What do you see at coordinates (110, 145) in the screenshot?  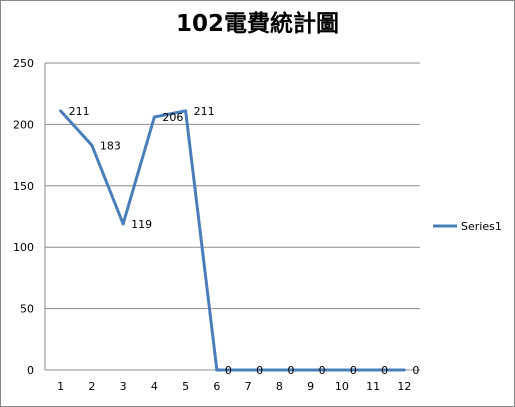 I see `data-label: 183` at bounding box center [110, 145].